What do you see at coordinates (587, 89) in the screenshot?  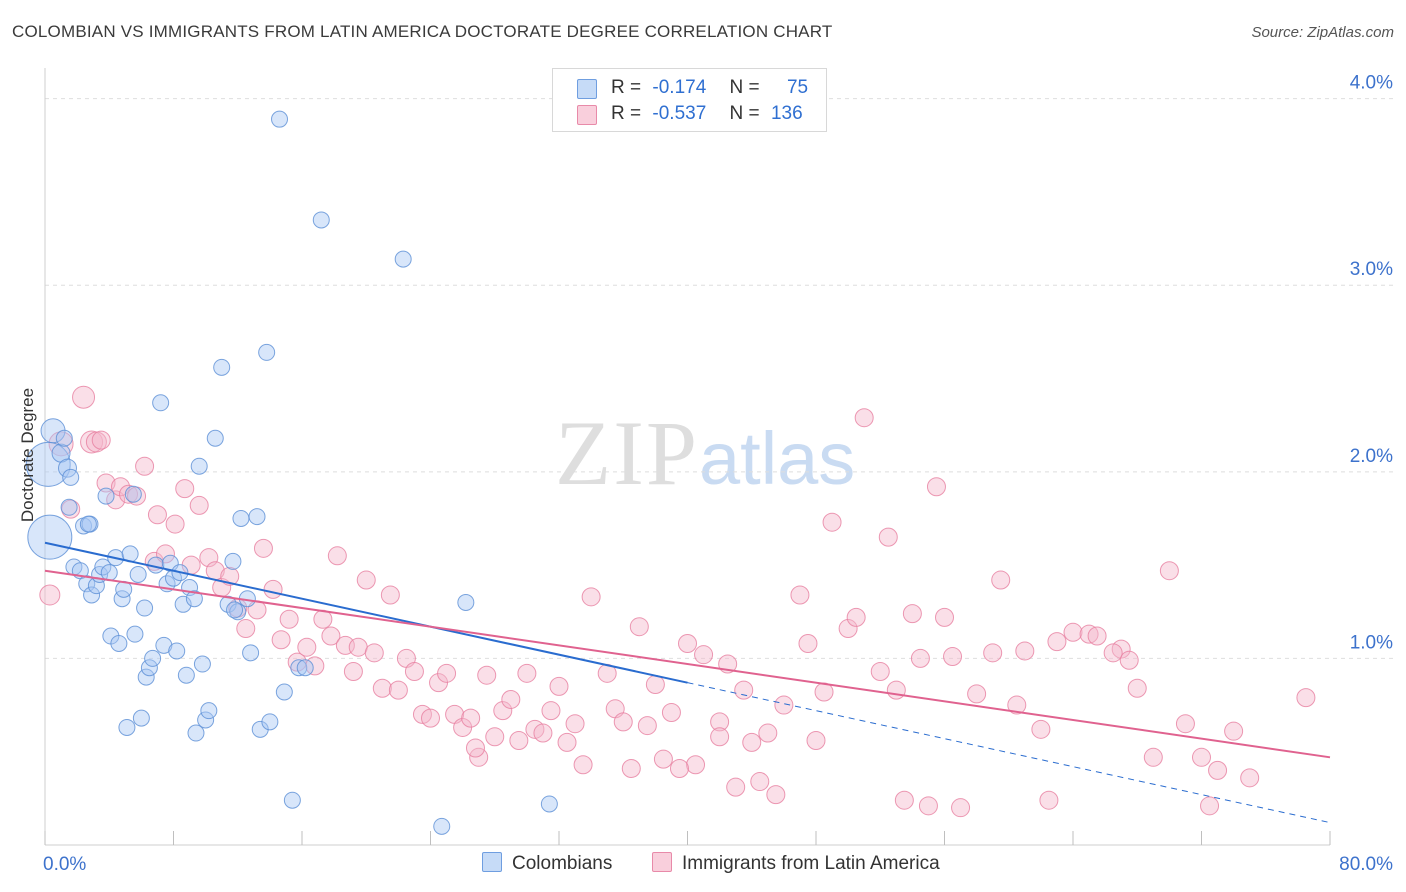 I see `legend-swatch-blue` at bounding box center [587, 89].